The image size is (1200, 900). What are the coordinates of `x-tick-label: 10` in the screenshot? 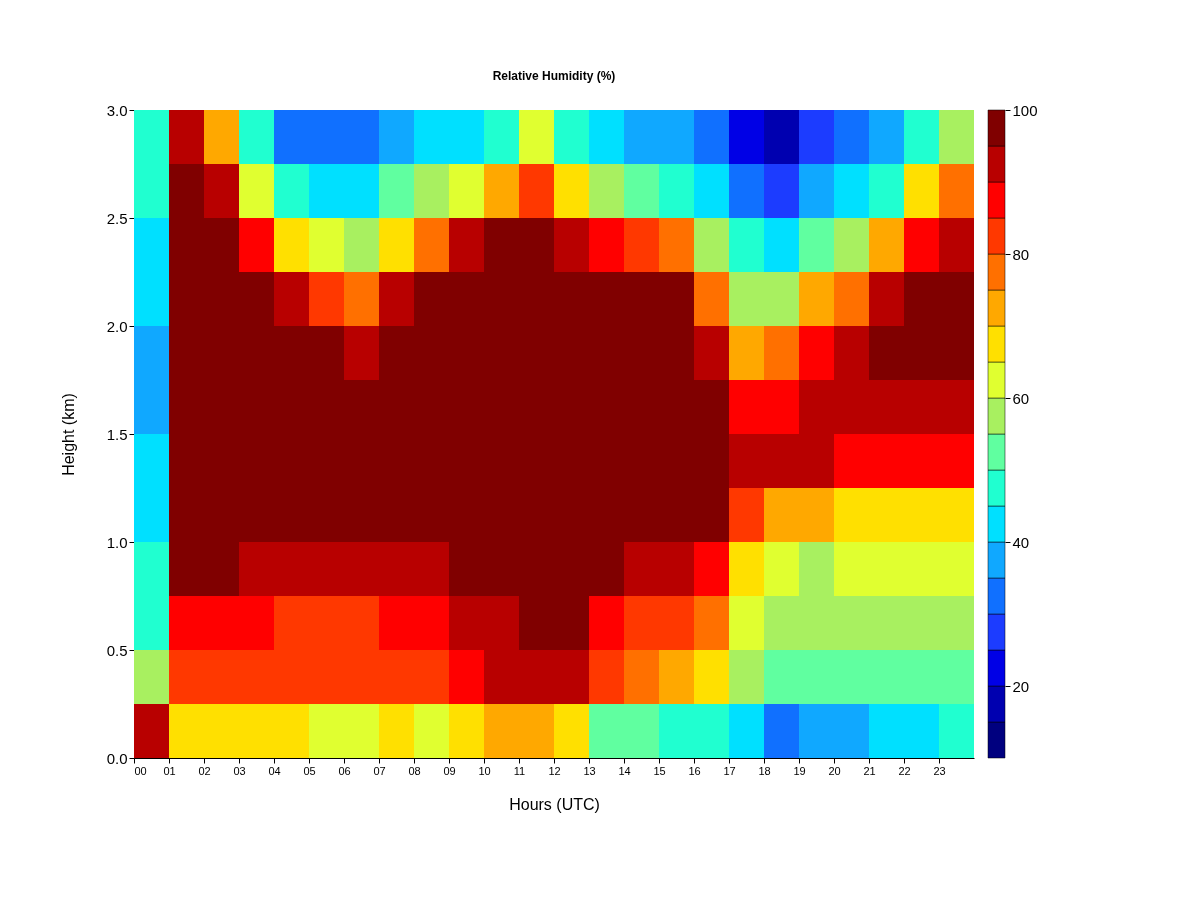 It's located at (484, 770).